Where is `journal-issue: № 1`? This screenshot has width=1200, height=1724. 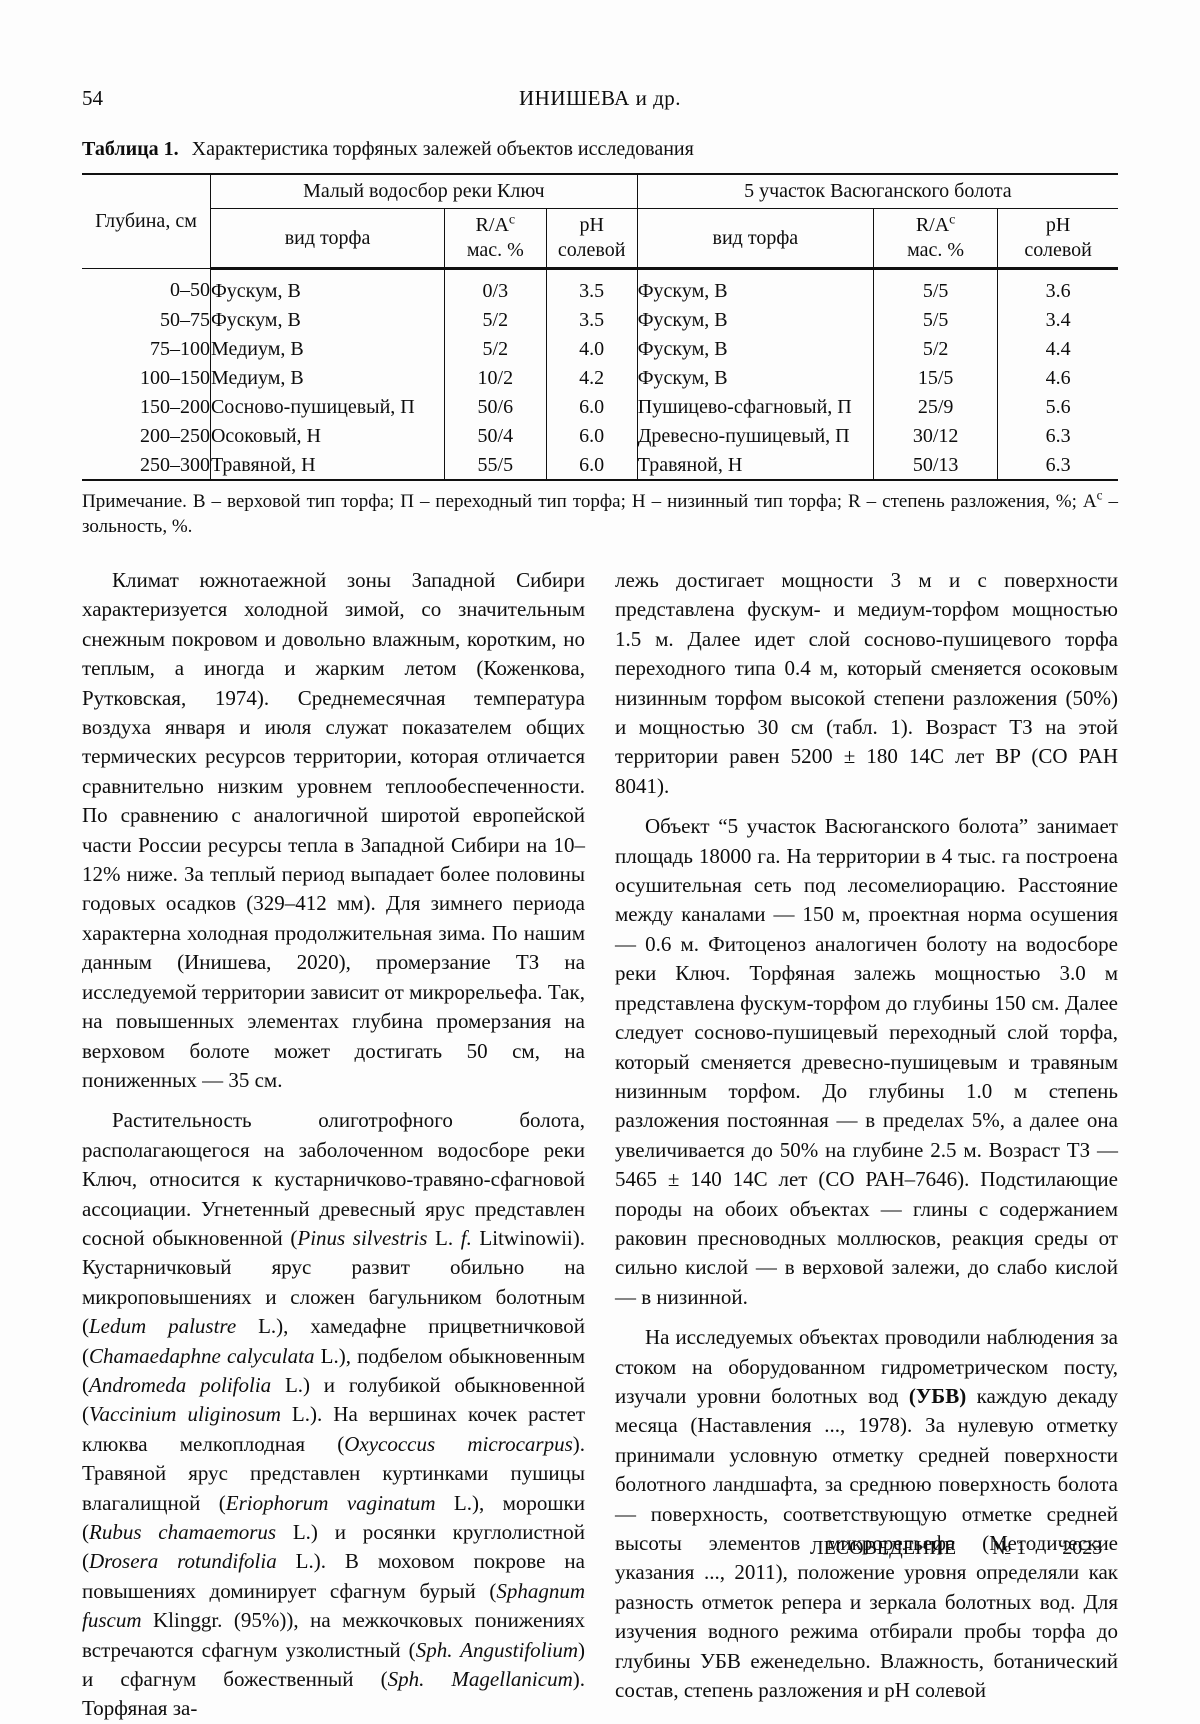
journal-issue: № 1 is located at coordinates (1009, 1548).